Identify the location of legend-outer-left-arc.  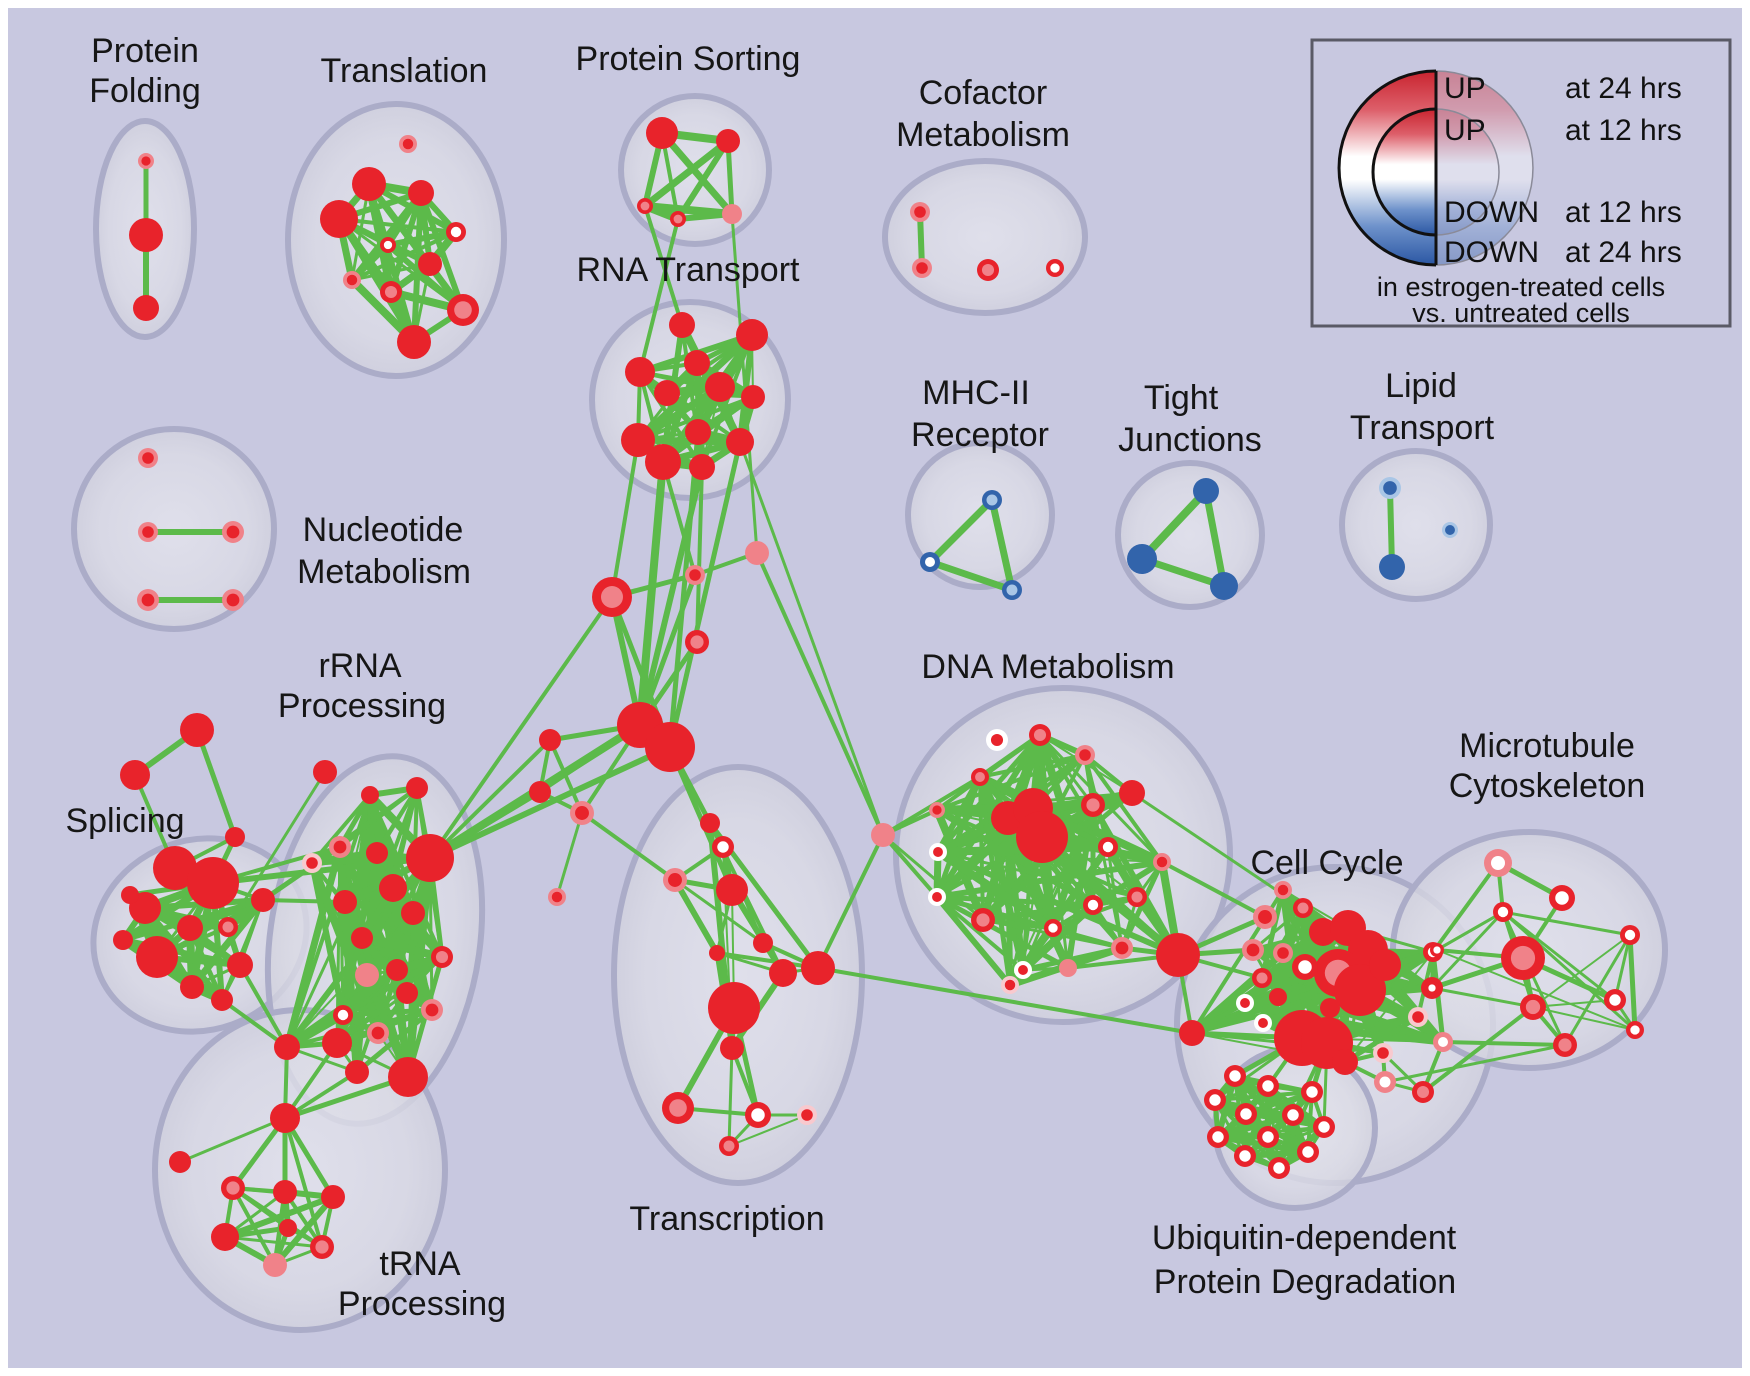
(1387, 168).